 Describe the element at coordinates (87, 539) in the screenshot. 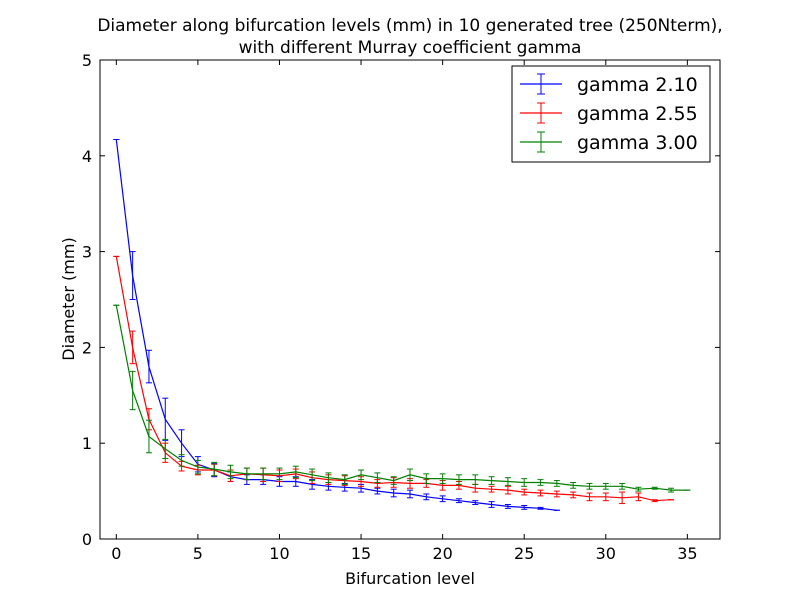

I see `y-tick-label: 0` at that location.